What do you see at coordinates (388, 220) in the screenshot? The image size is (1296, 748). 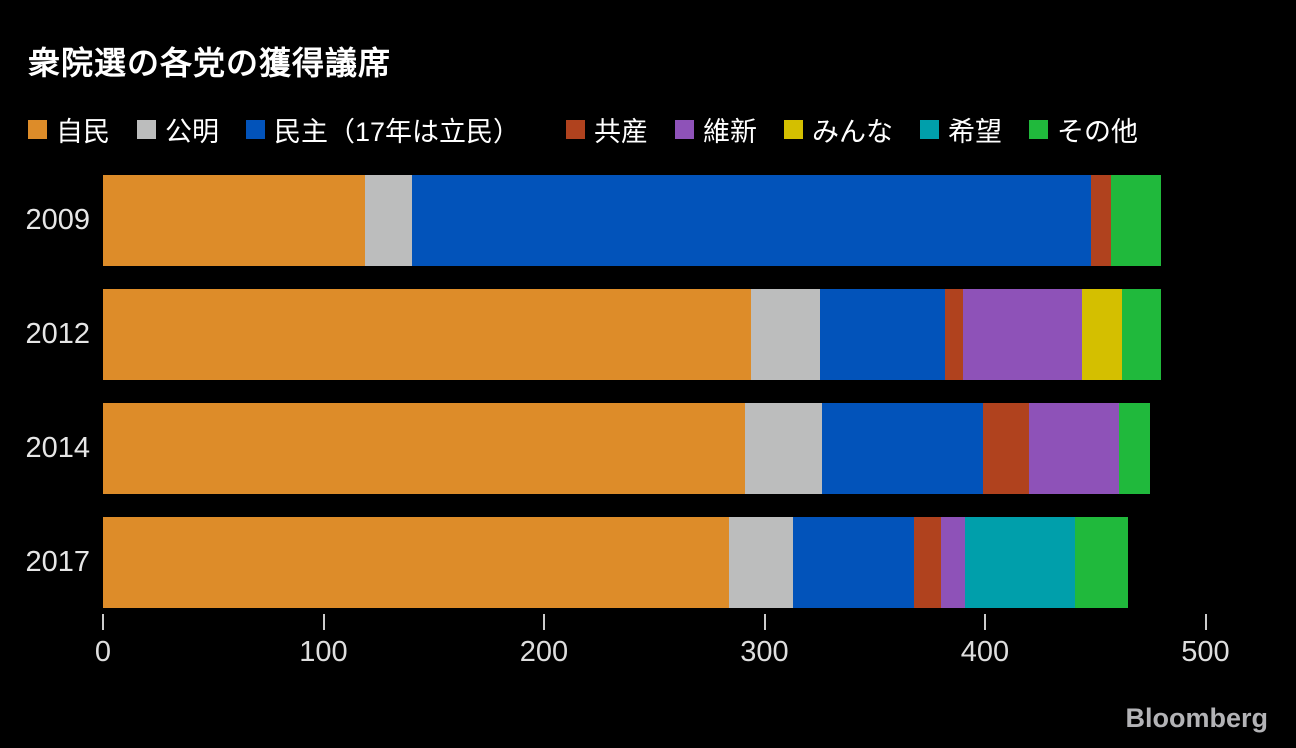 I see `bar-segment-2009-公明` at bounding box center [388, 220].